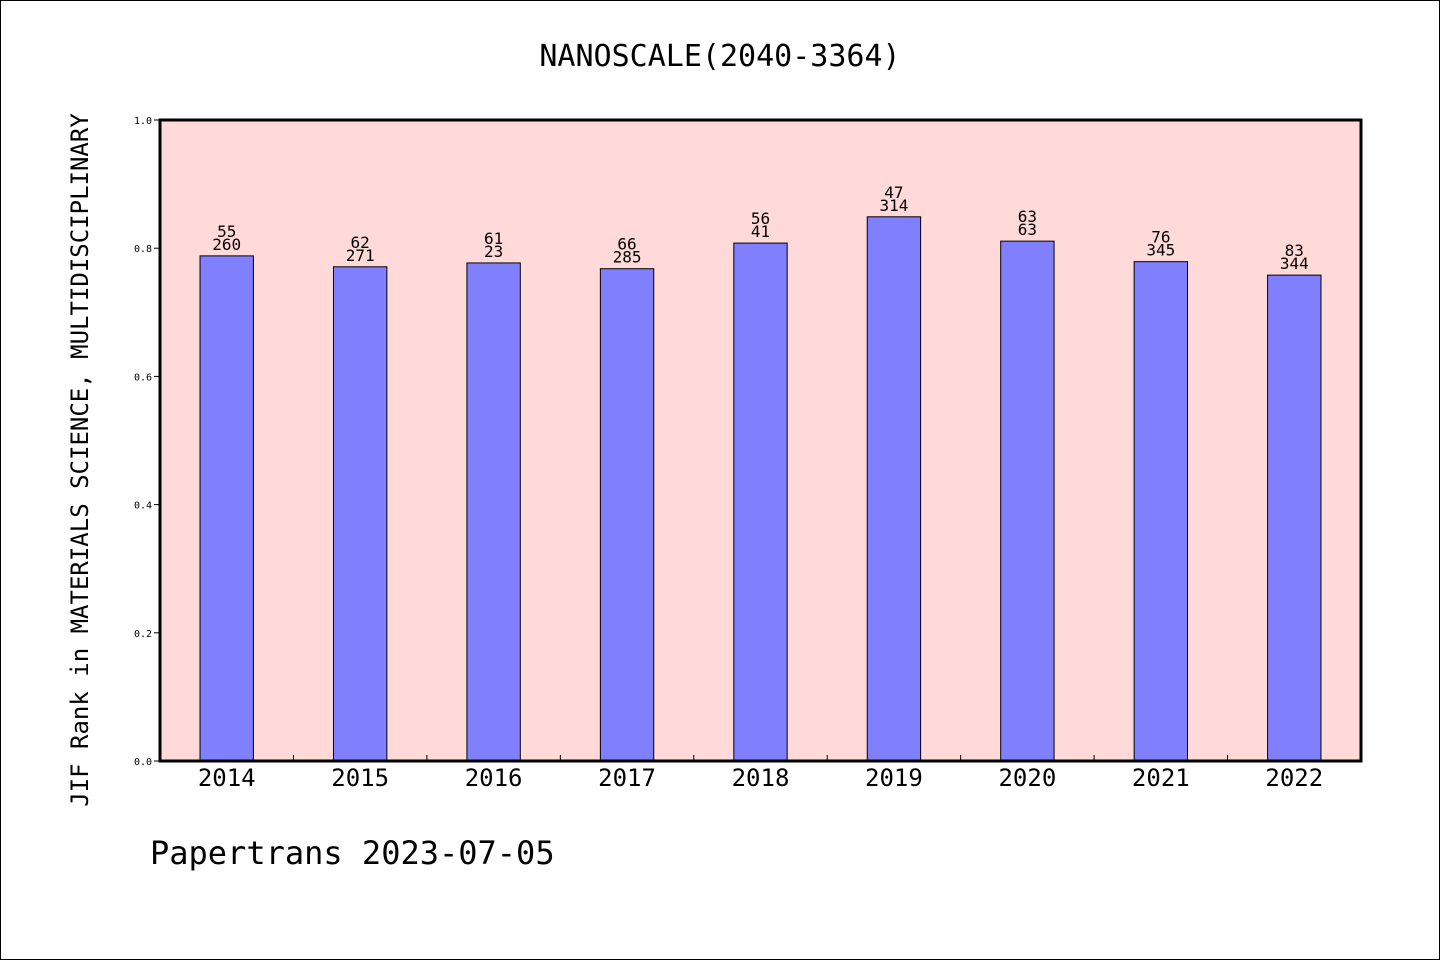  Describe the element at coordinates (143, 377) in the screenshot. I see `y-tick-label: 0.6` at that location.